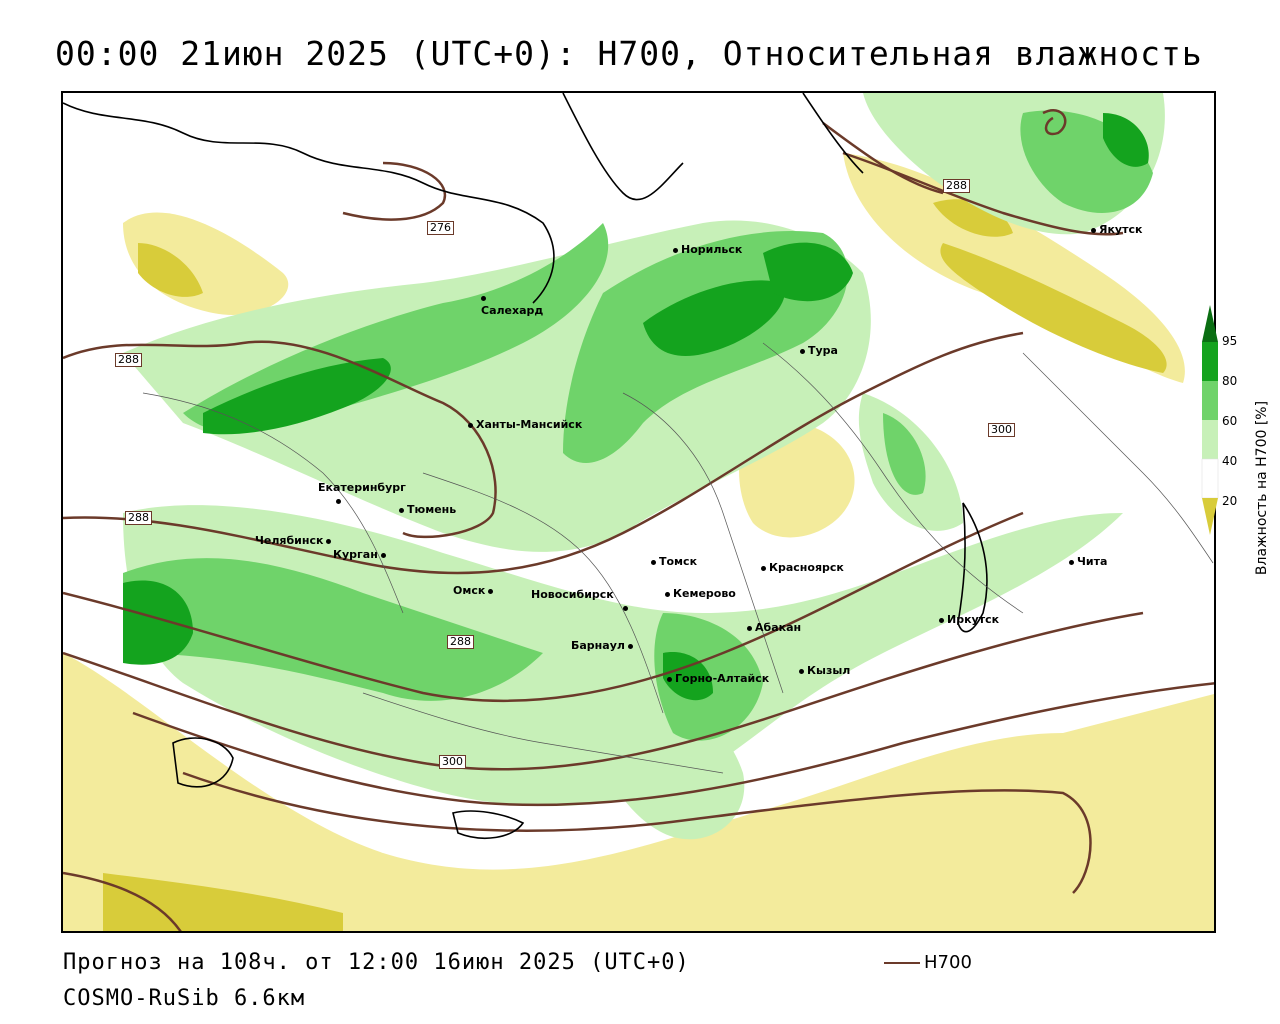 Image resolution: width=1280 pixels, height=1024 pixels. I want to click on city-label: Екатеринбург, so click(362, 487).